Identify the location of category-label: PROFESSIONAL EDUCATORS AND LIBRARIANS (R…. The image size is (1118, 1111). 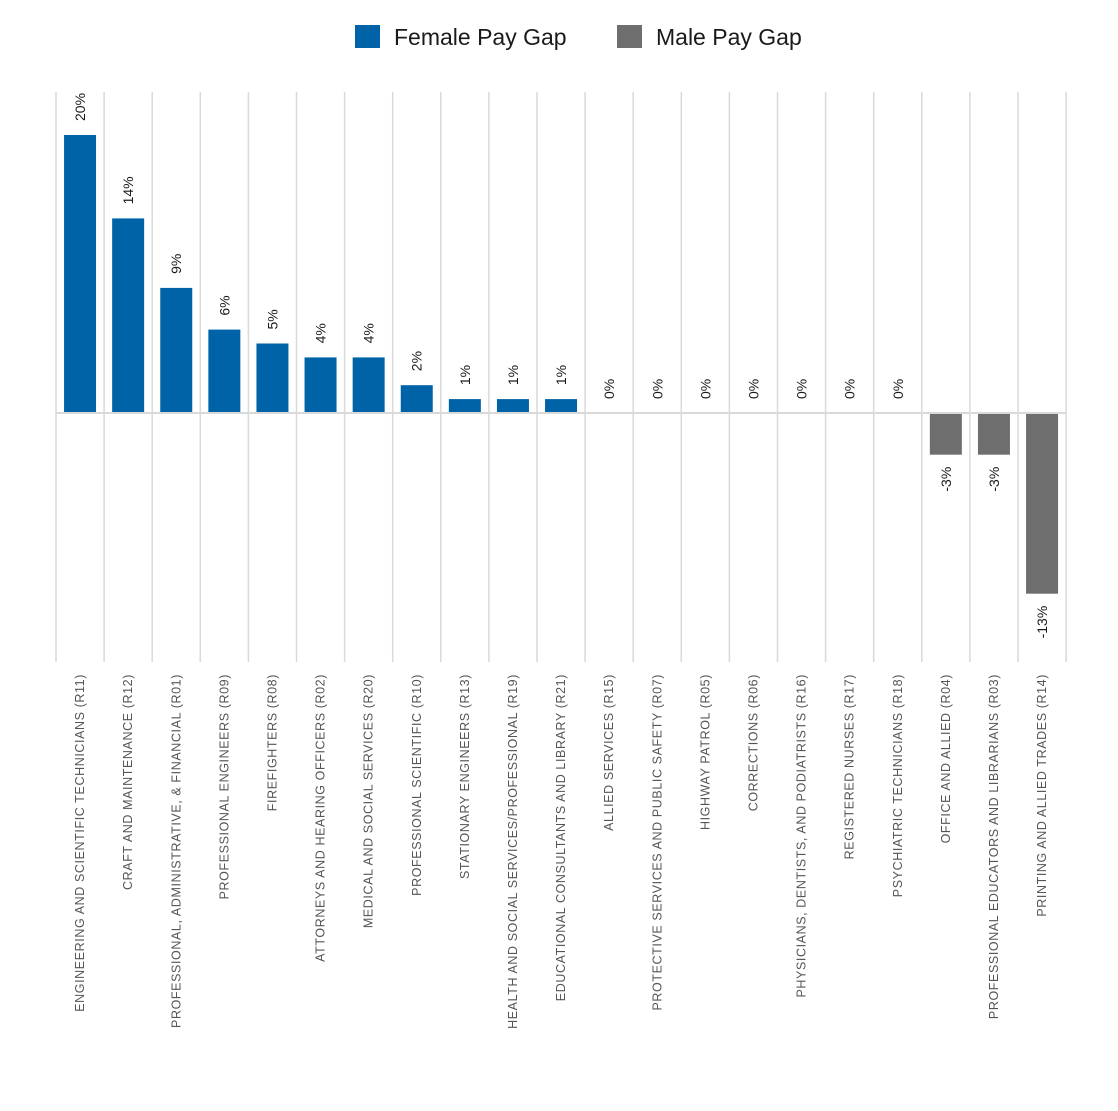
(994, 846).